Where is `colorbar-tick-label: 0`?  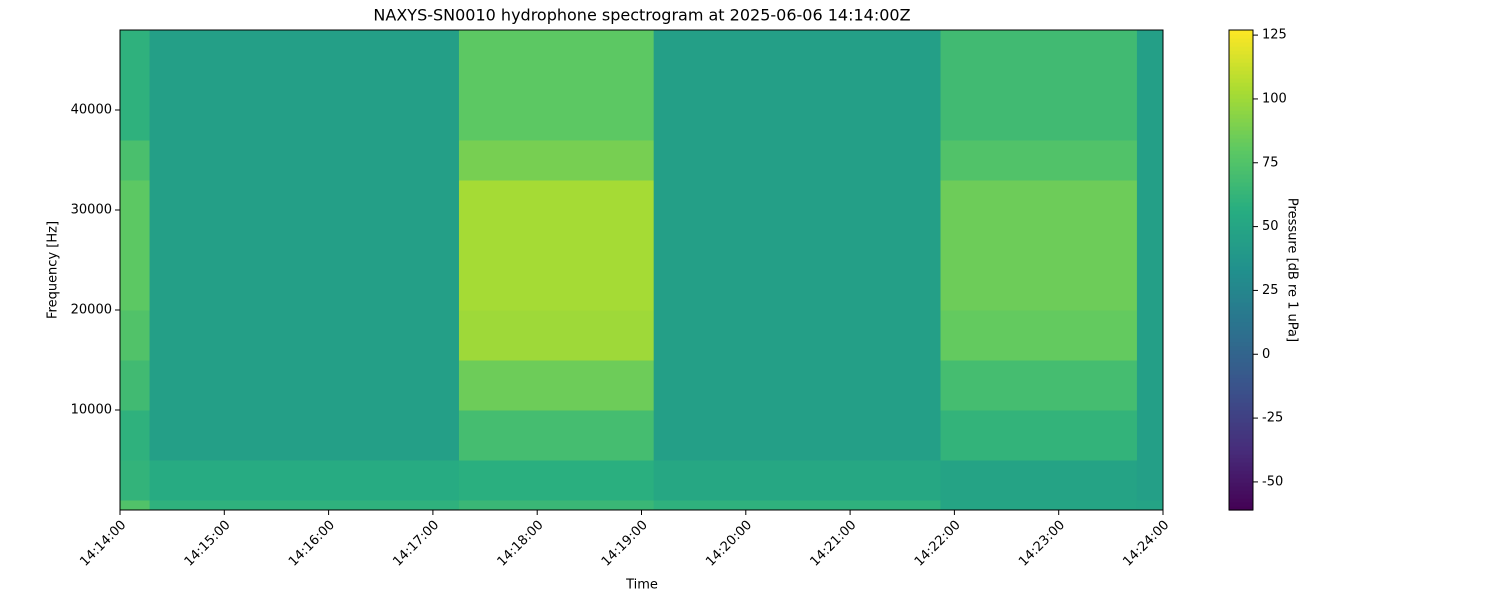 colorbar-tick-label: 0 is located at coordinates (1266, 354).